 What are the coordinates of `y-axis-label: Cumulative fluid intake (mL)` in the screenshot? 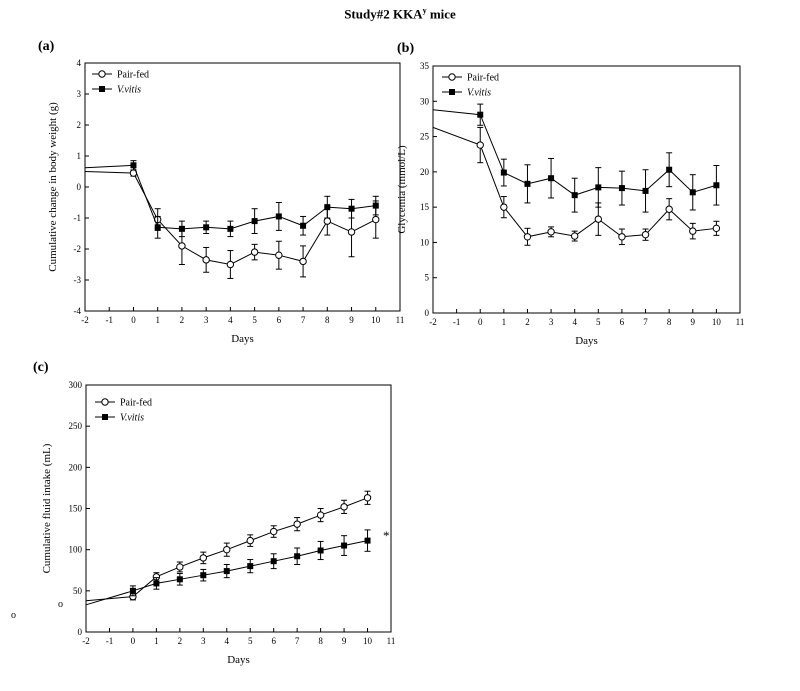 It's located at (47, 508).